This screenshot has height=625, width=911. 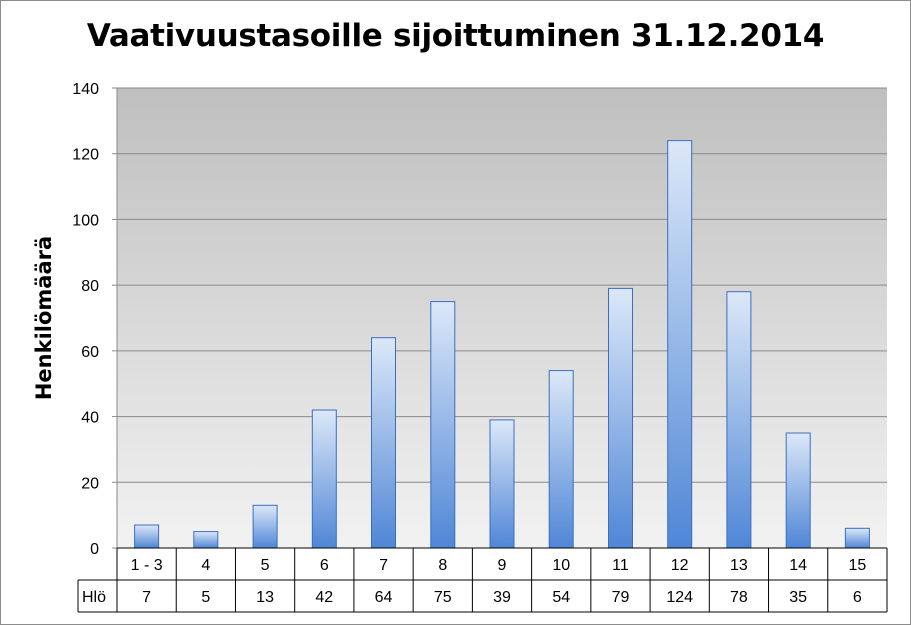 I want to click on x-tick-label: 5, so click(x=265, y=565).